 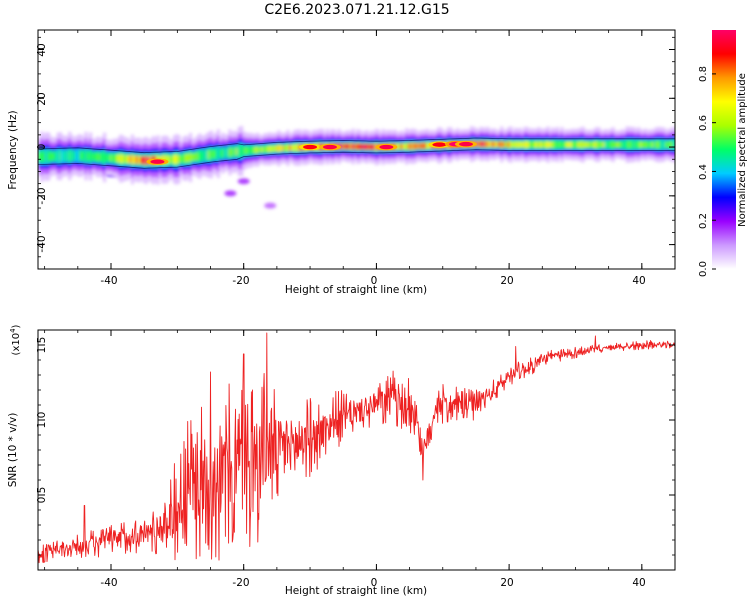 I want to click on height-tick-label: -40, so click(x=108, y=583).